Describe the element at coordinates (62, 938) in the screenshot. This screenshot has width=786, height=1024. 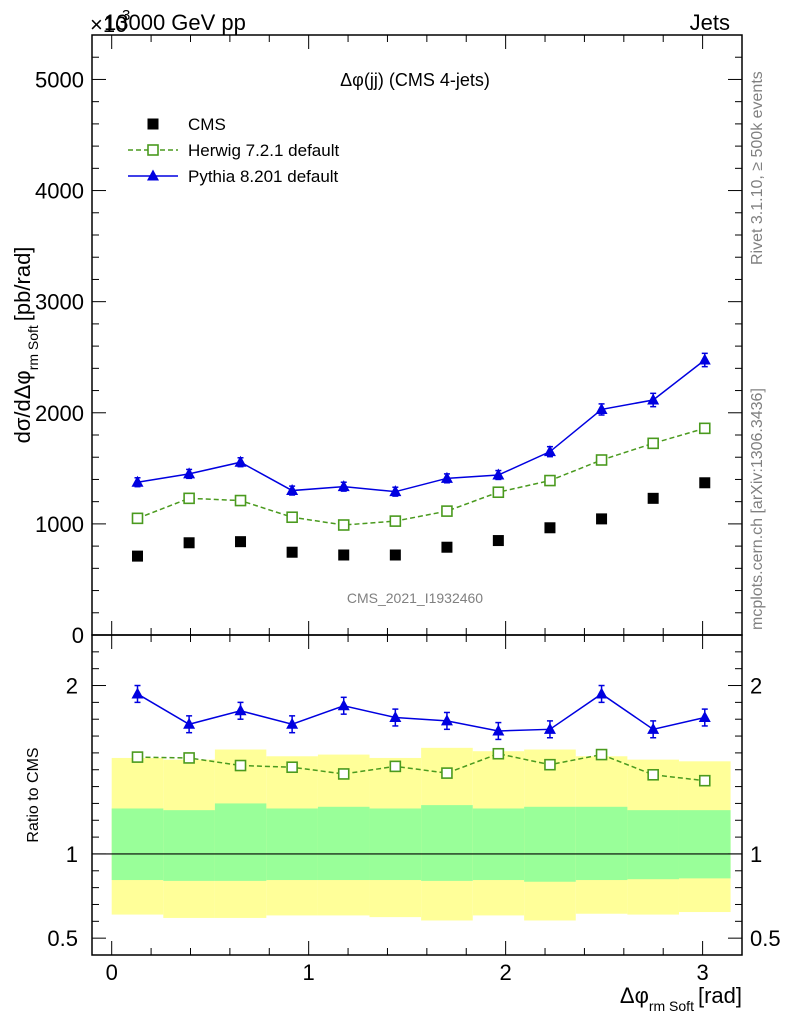
I see `ratio-ytick-label: 0.5` at that location.